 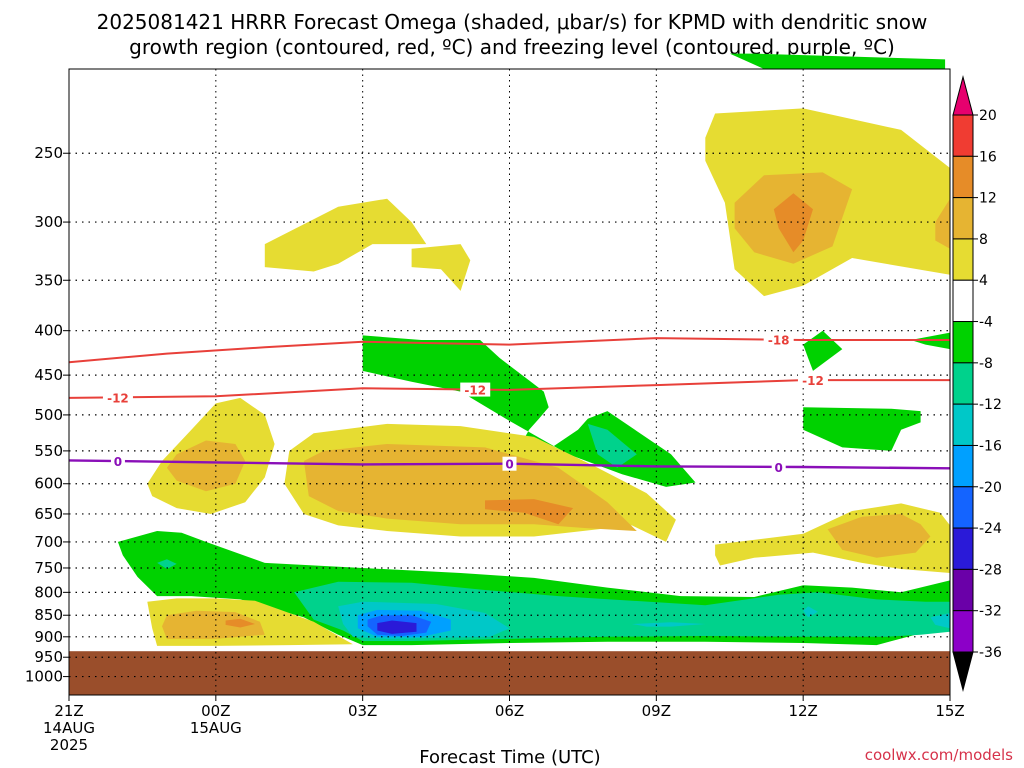 I want to click on colorbar-label: 12, so click(x=988, y=199).